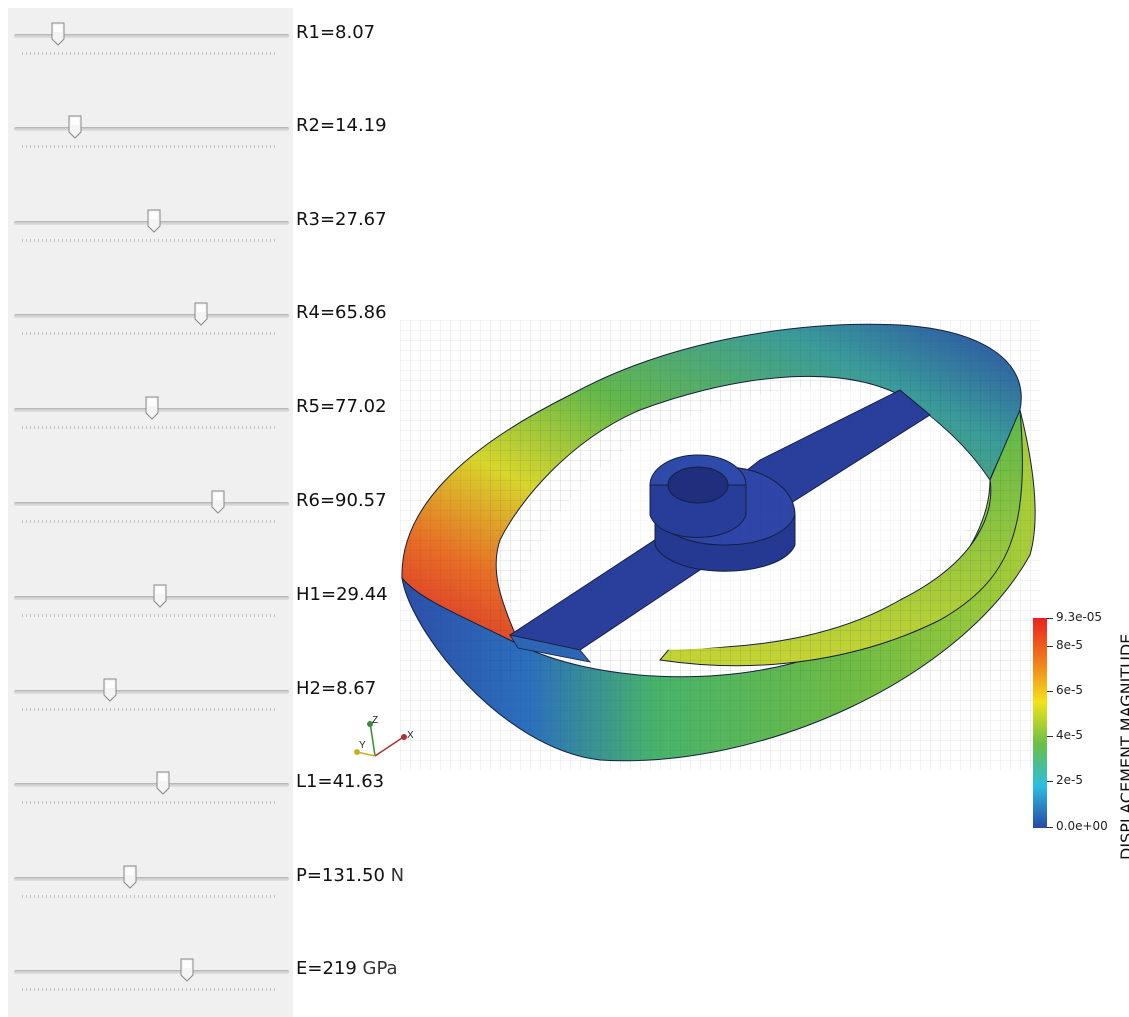 The image size is (1129, 1017). I want to click on slider-value-r3: R3=27.67, so click(341, 219).